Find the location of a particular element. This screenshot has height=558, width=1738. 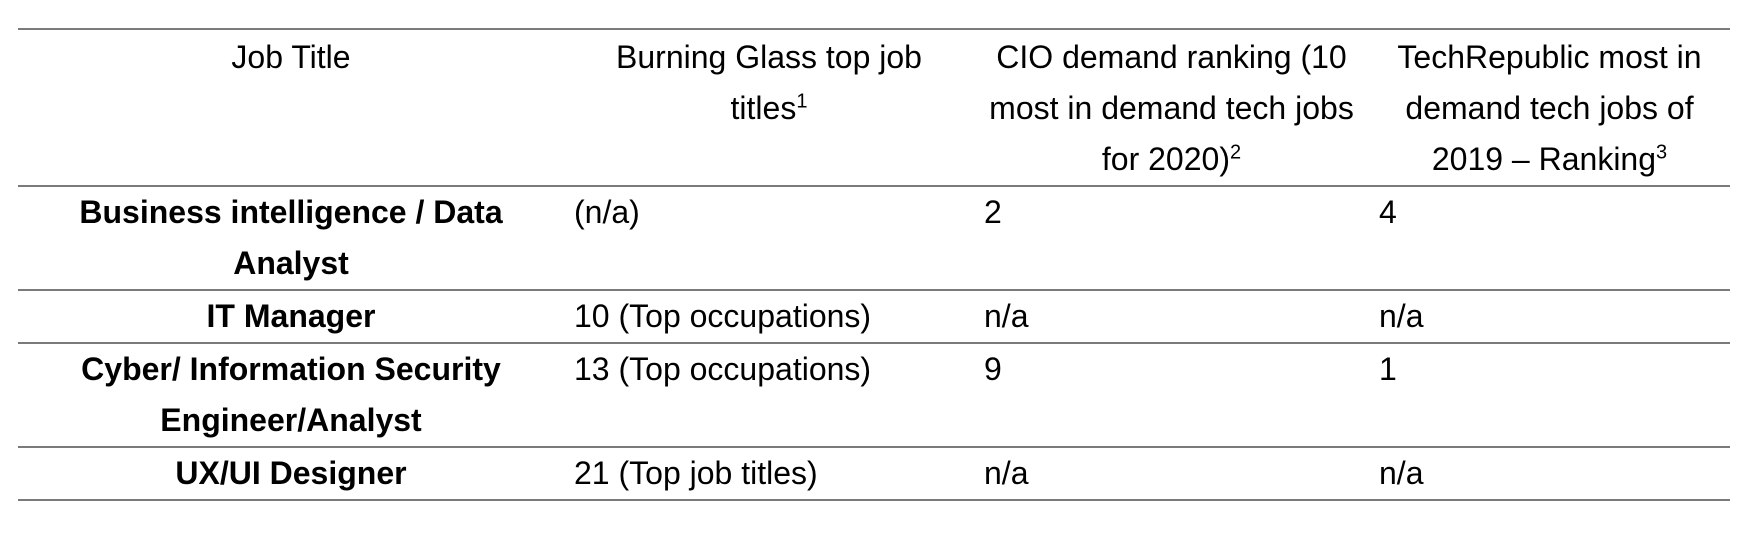

burning-glass-cell: 13 (Top occupations) is located at coordinates (723, 369).